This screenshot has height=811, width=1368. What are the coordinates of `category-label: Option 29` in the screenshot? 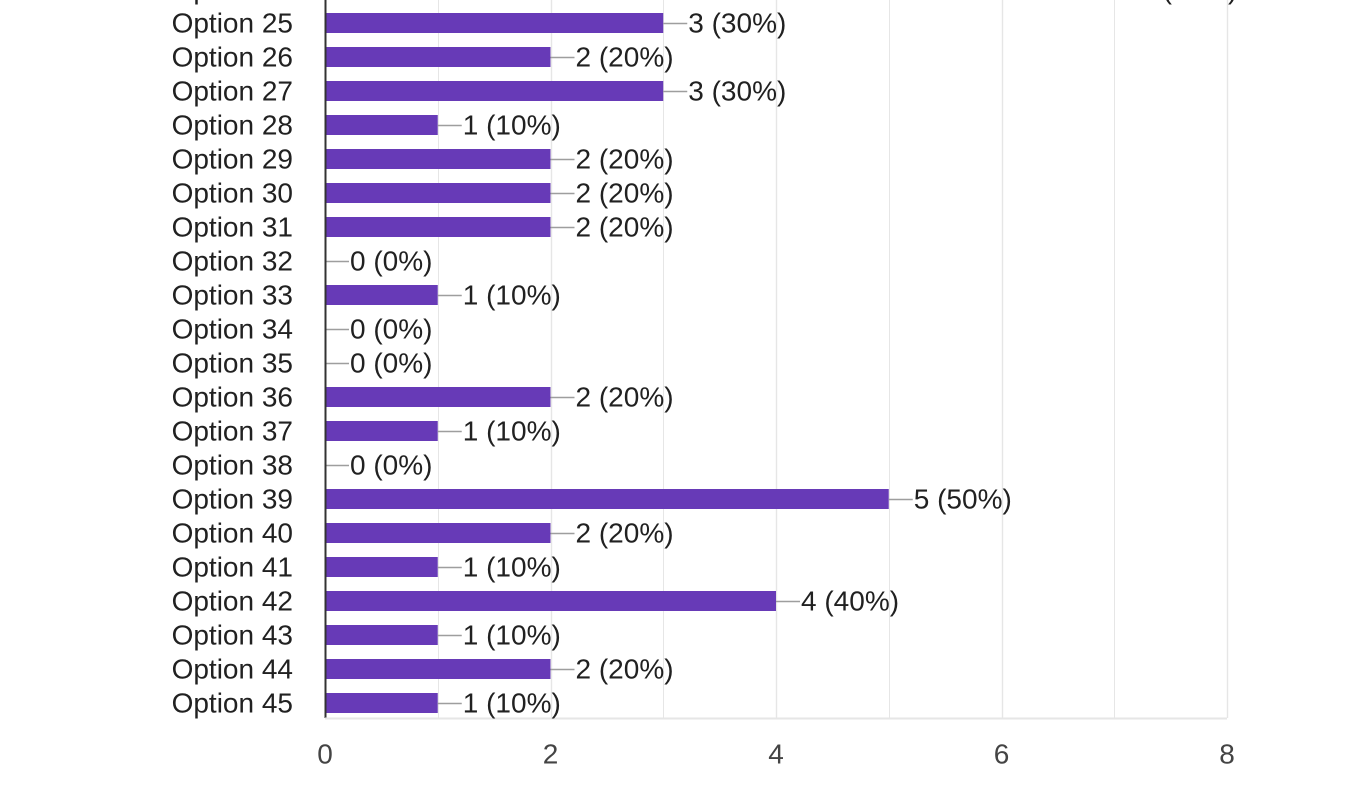 It's located at (232, 159).